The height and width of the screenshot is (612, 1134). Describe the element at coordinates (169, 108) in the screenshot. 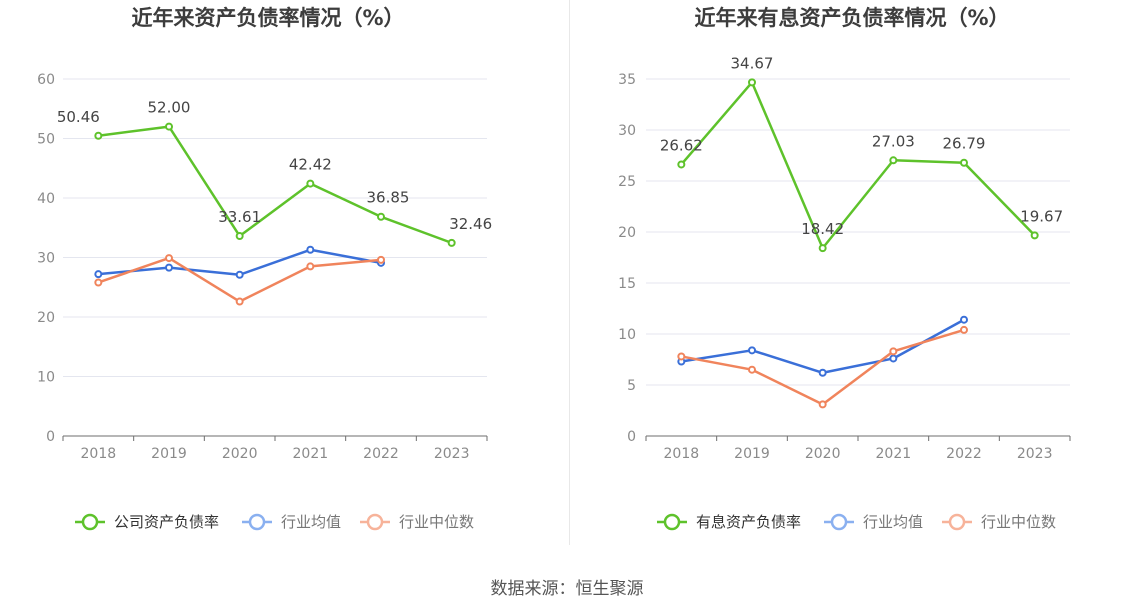

I see `chart-1-data-label: 52.00` at that location.